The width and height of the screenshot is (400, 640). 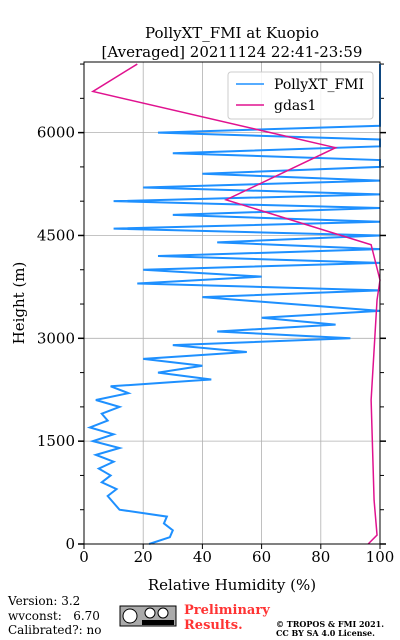 What do you see at coordinates (43, 601) in the screenshot?
I see `footer-text: Version: 3.2` at bounding box center [43, 601].